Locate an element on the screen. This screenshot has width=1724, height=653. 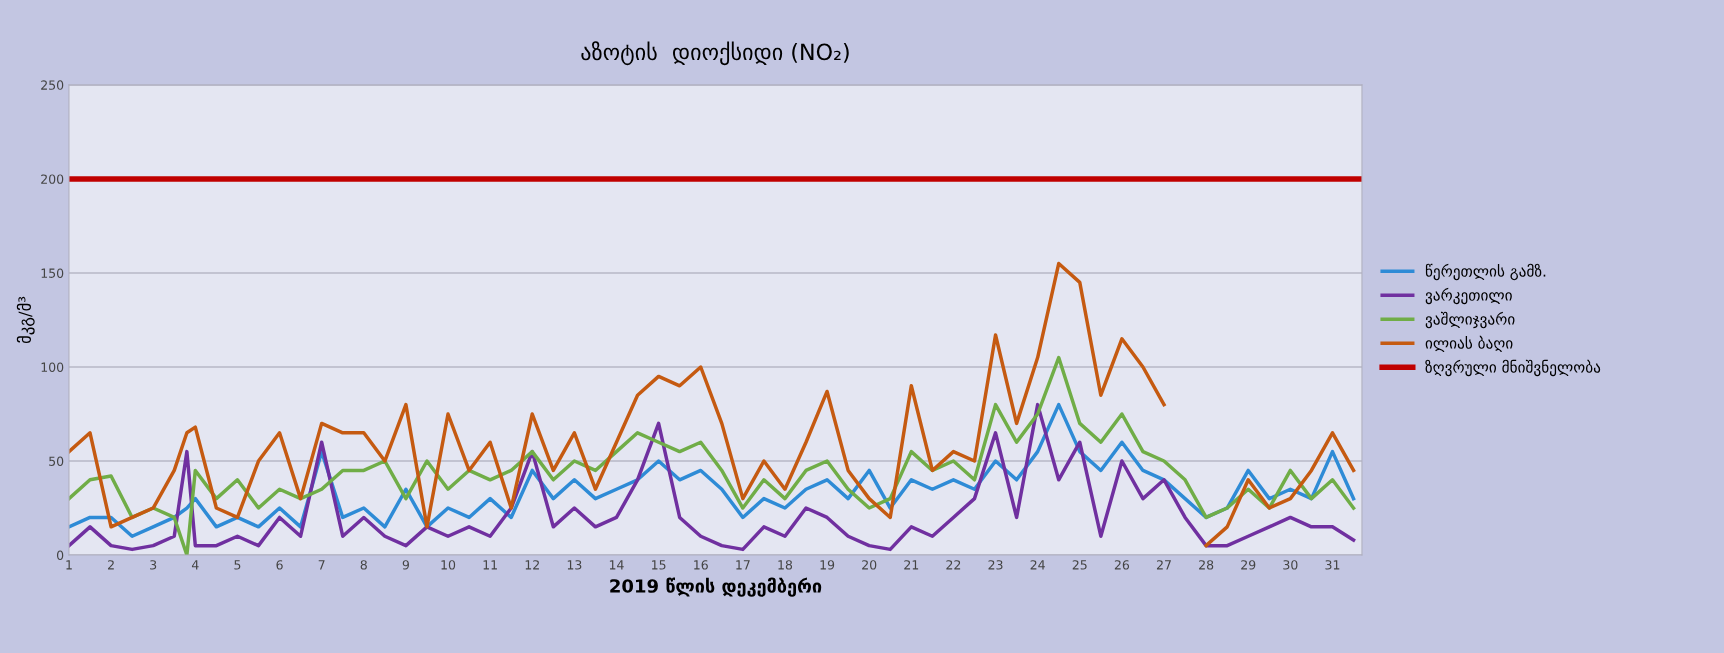
x-tick-label: 4 is located at coordinates (195, 565).